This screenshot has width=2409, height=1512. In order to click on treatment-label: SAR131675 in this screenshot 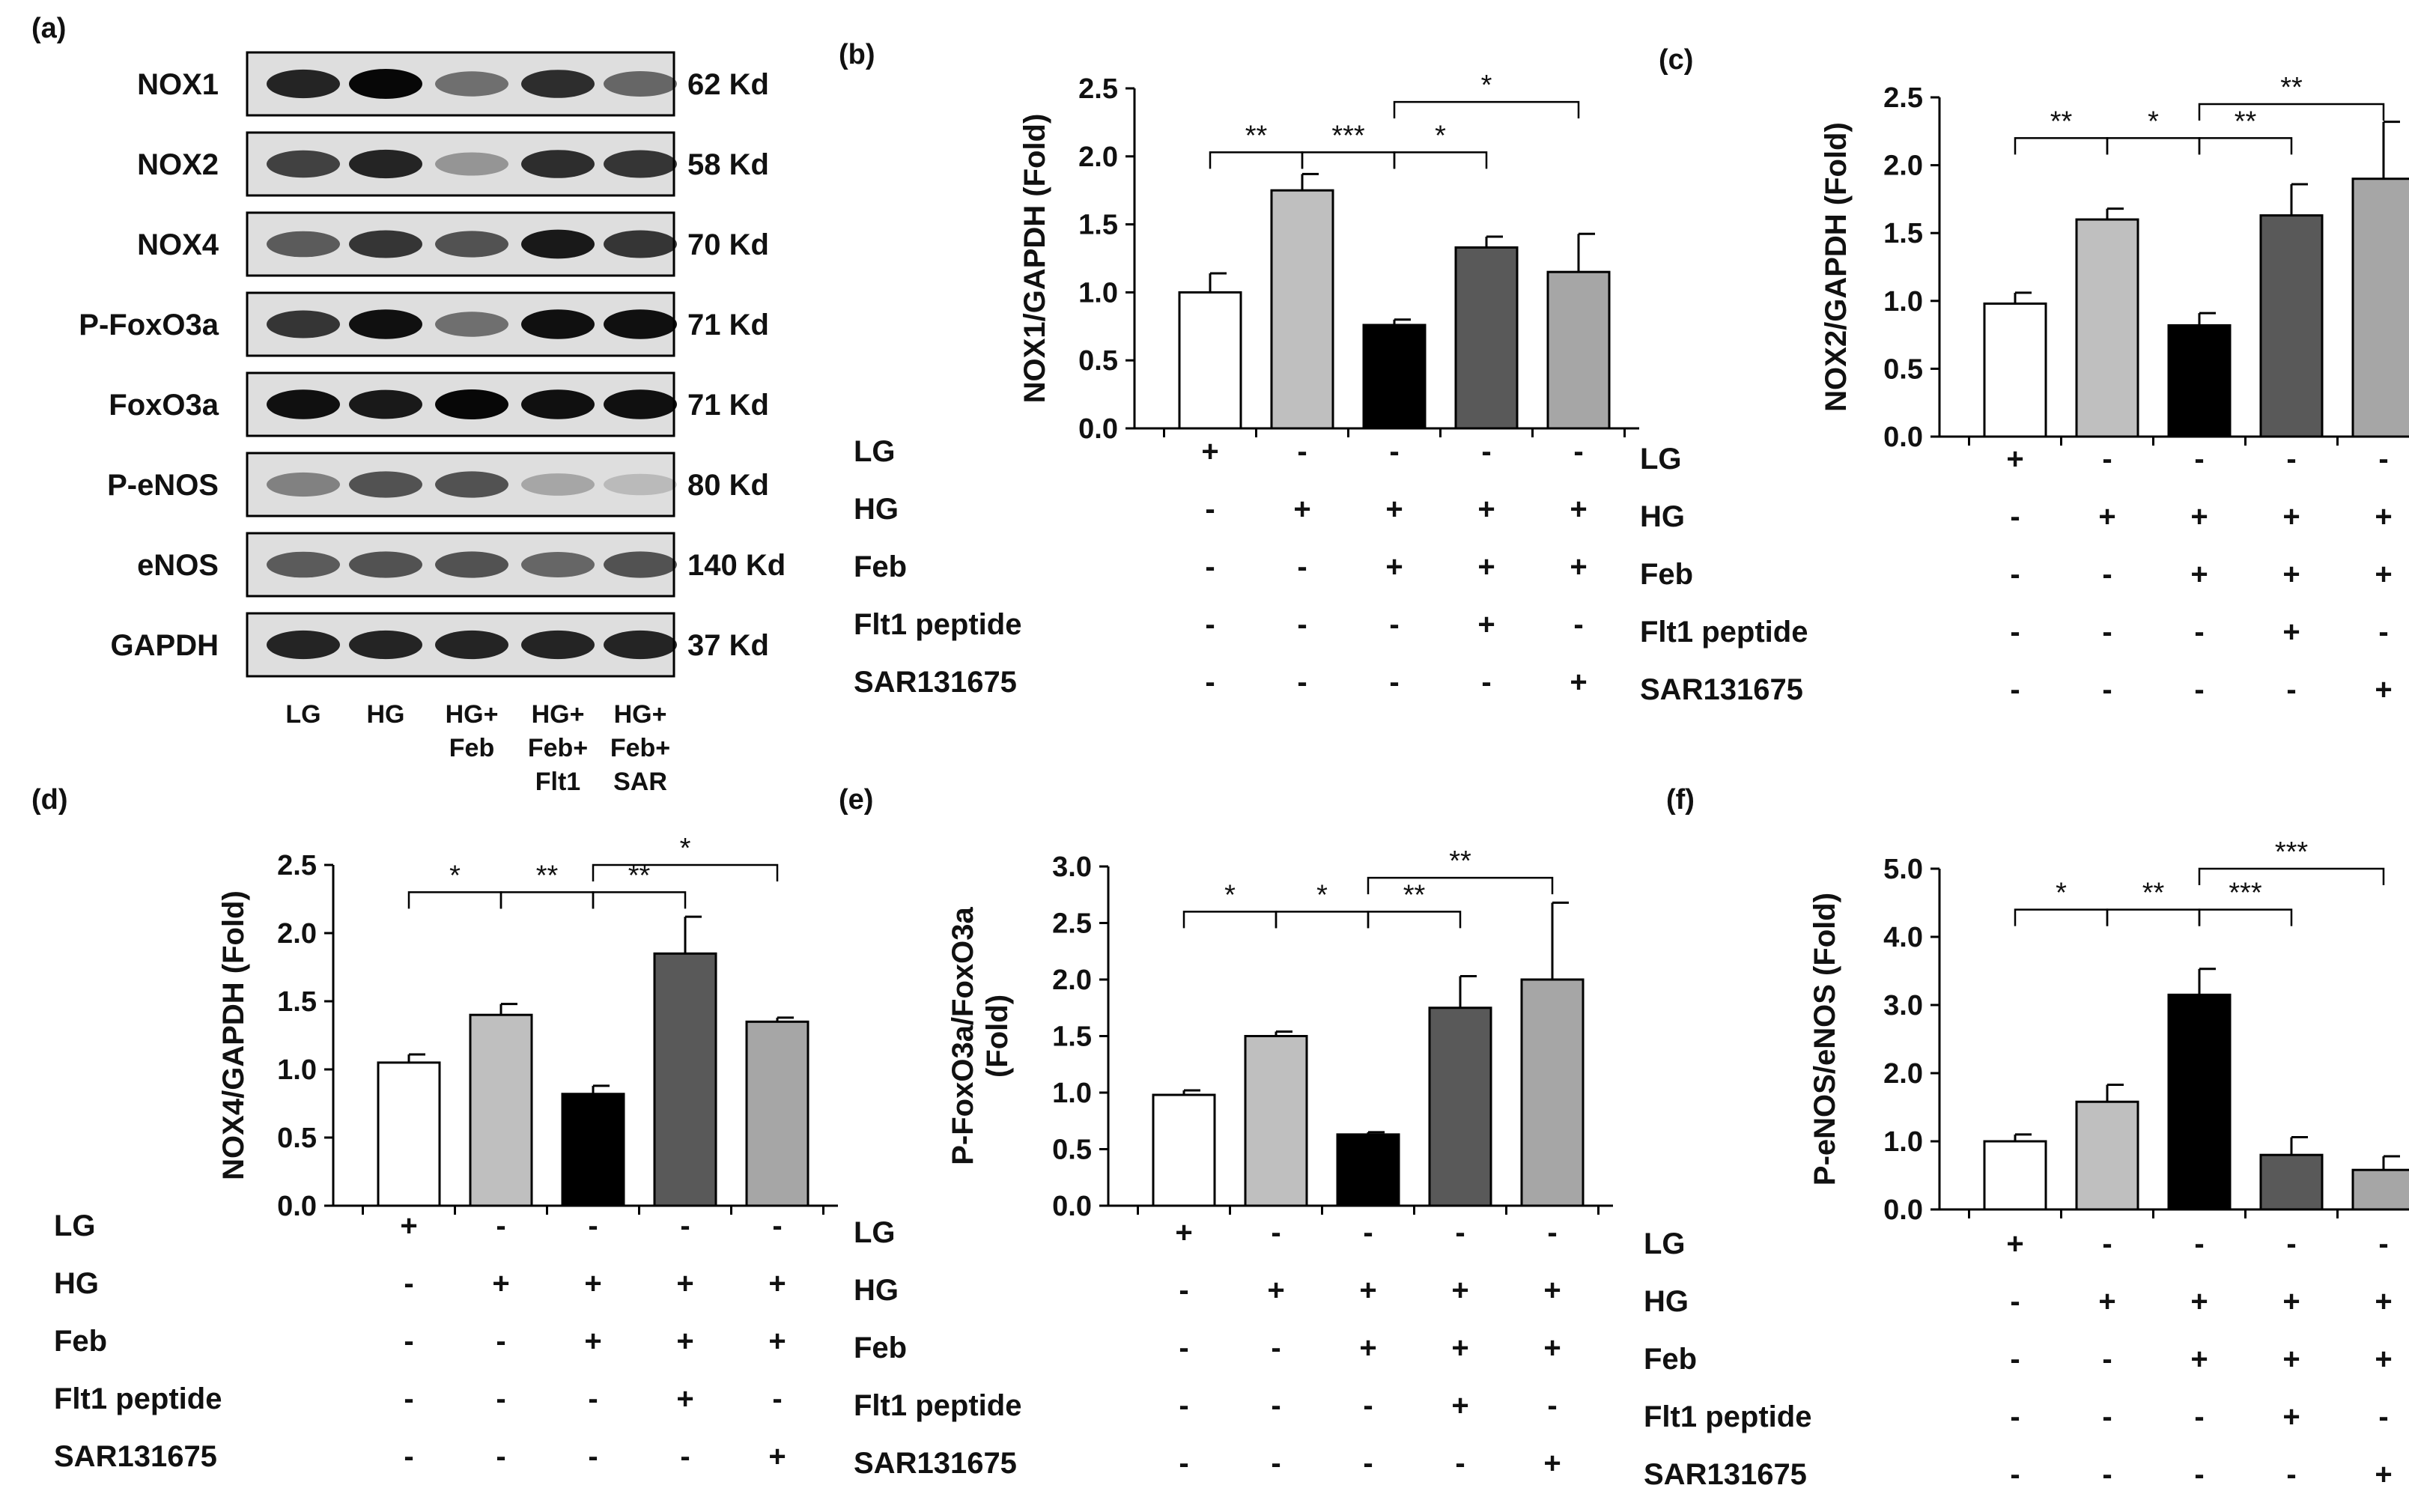, I will do `click(936, 682)`.